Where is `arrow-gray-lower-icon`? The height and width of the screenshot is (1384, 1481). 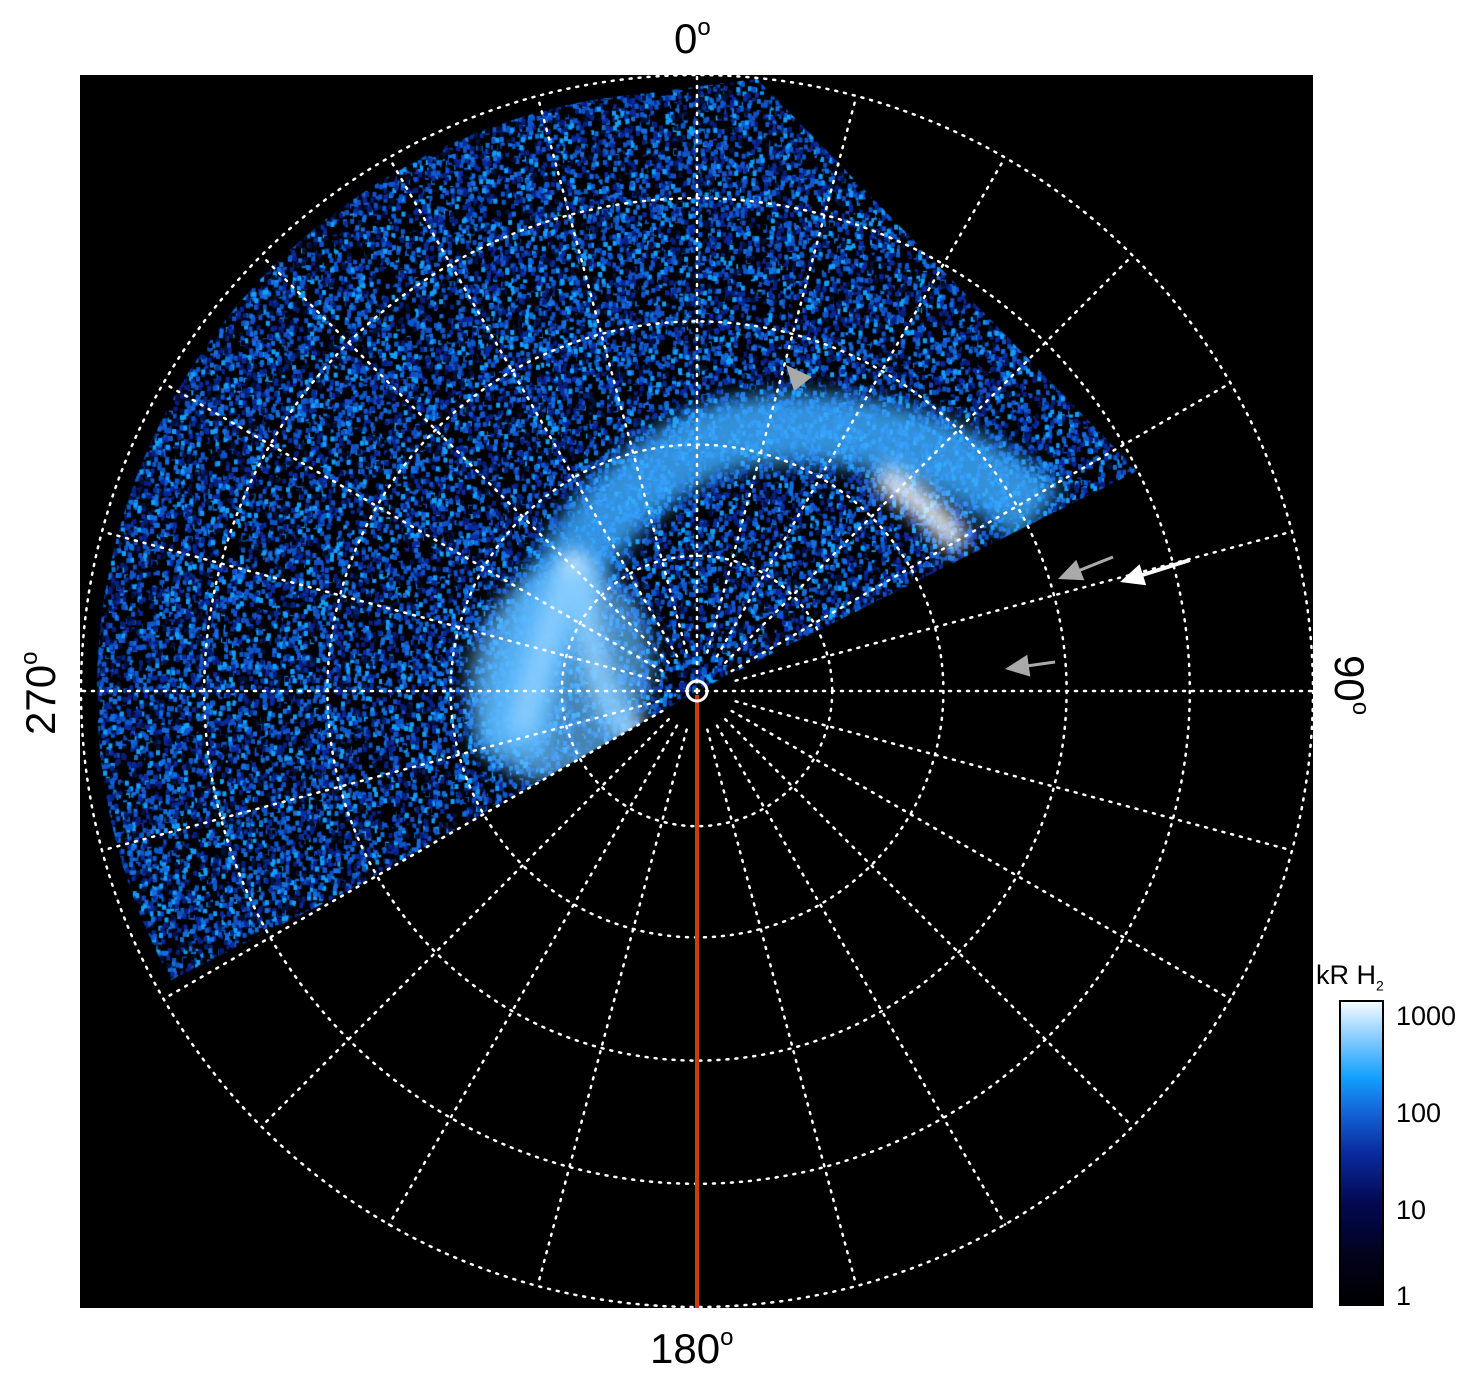
arrow-gray-lower-icon is located at coordinates (1018, 665).